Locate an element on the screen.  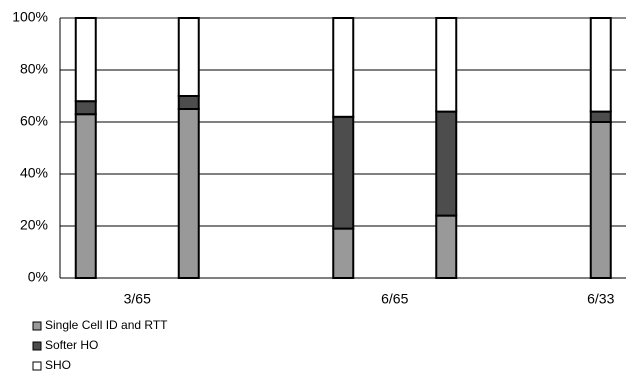
legend-label: SHO is located at coordinates (58, 365).